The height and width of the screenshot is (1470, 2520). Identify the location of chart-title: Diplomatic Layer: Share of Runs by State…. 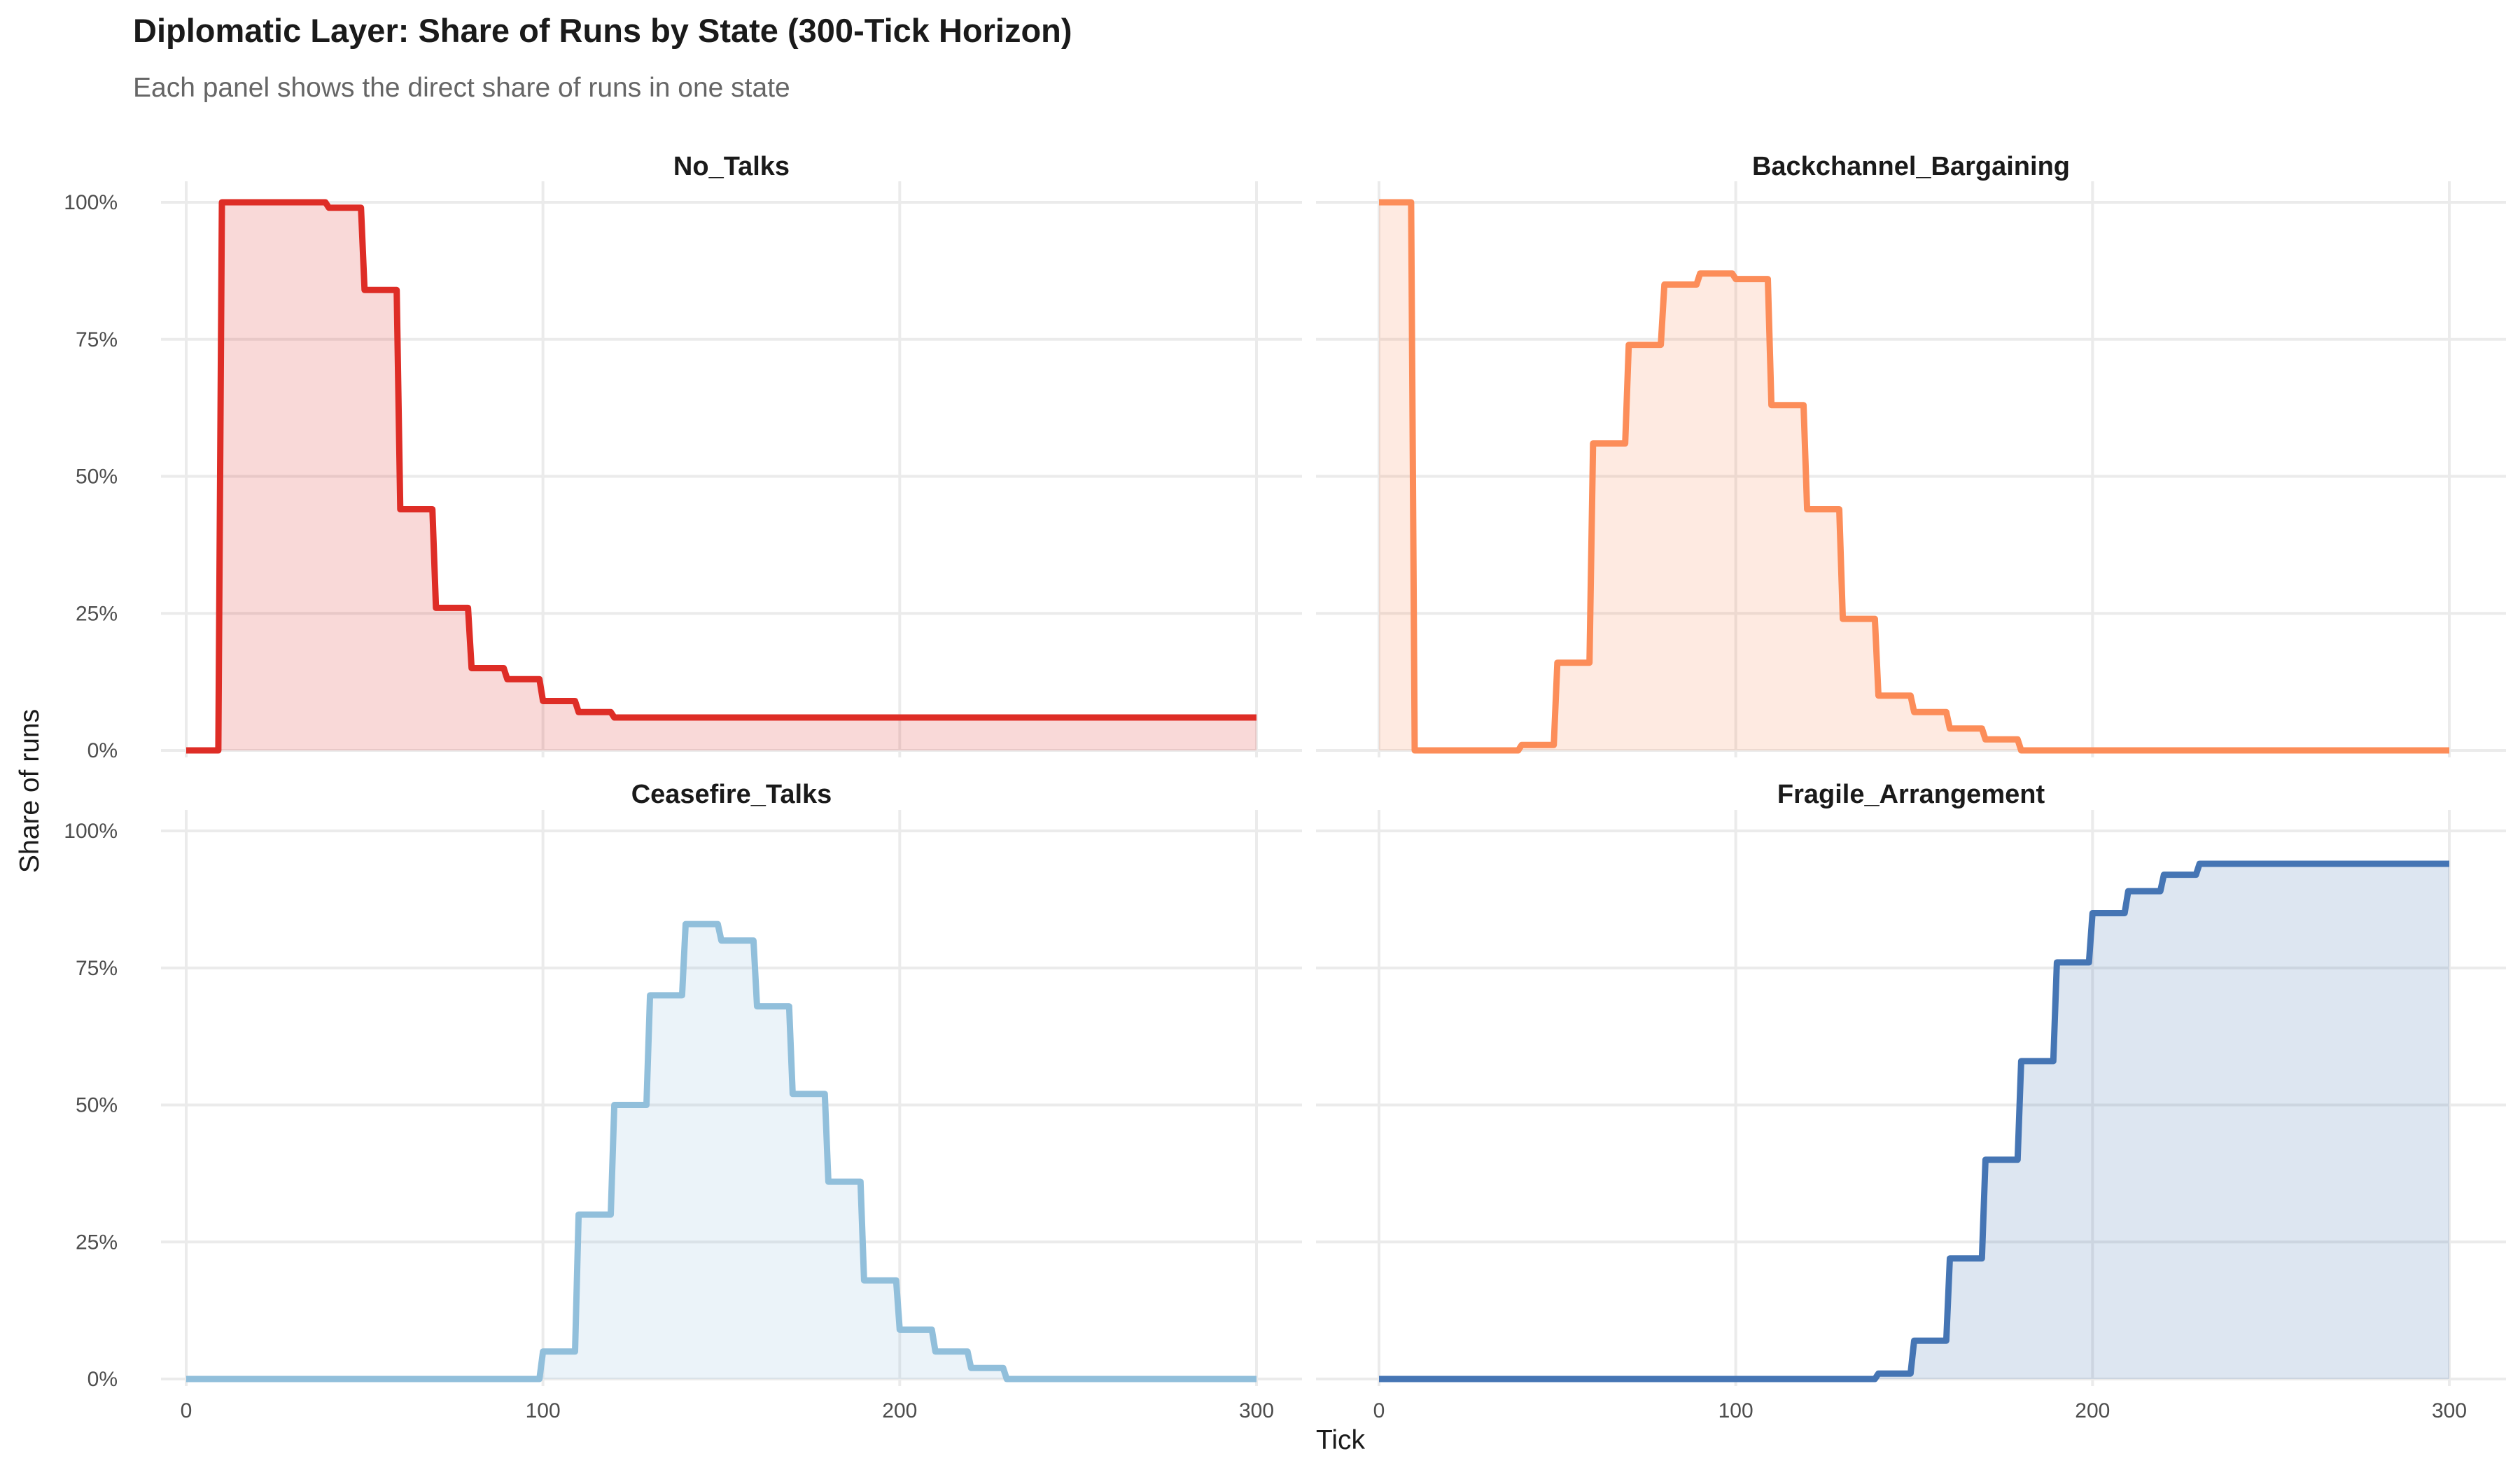
(602, 30).